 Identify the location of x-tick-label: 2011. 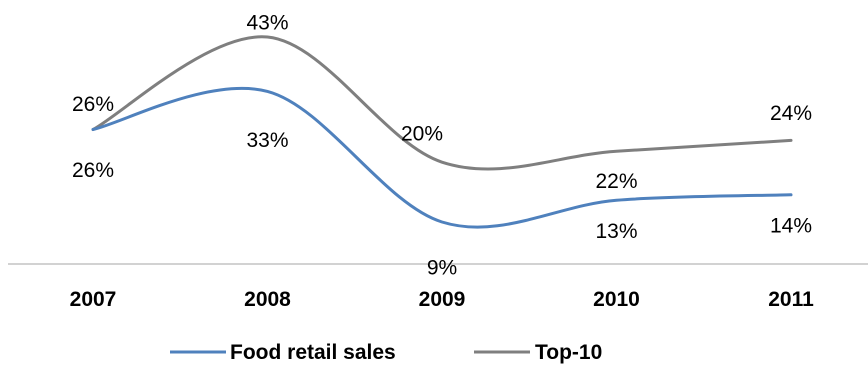
(791, 299).